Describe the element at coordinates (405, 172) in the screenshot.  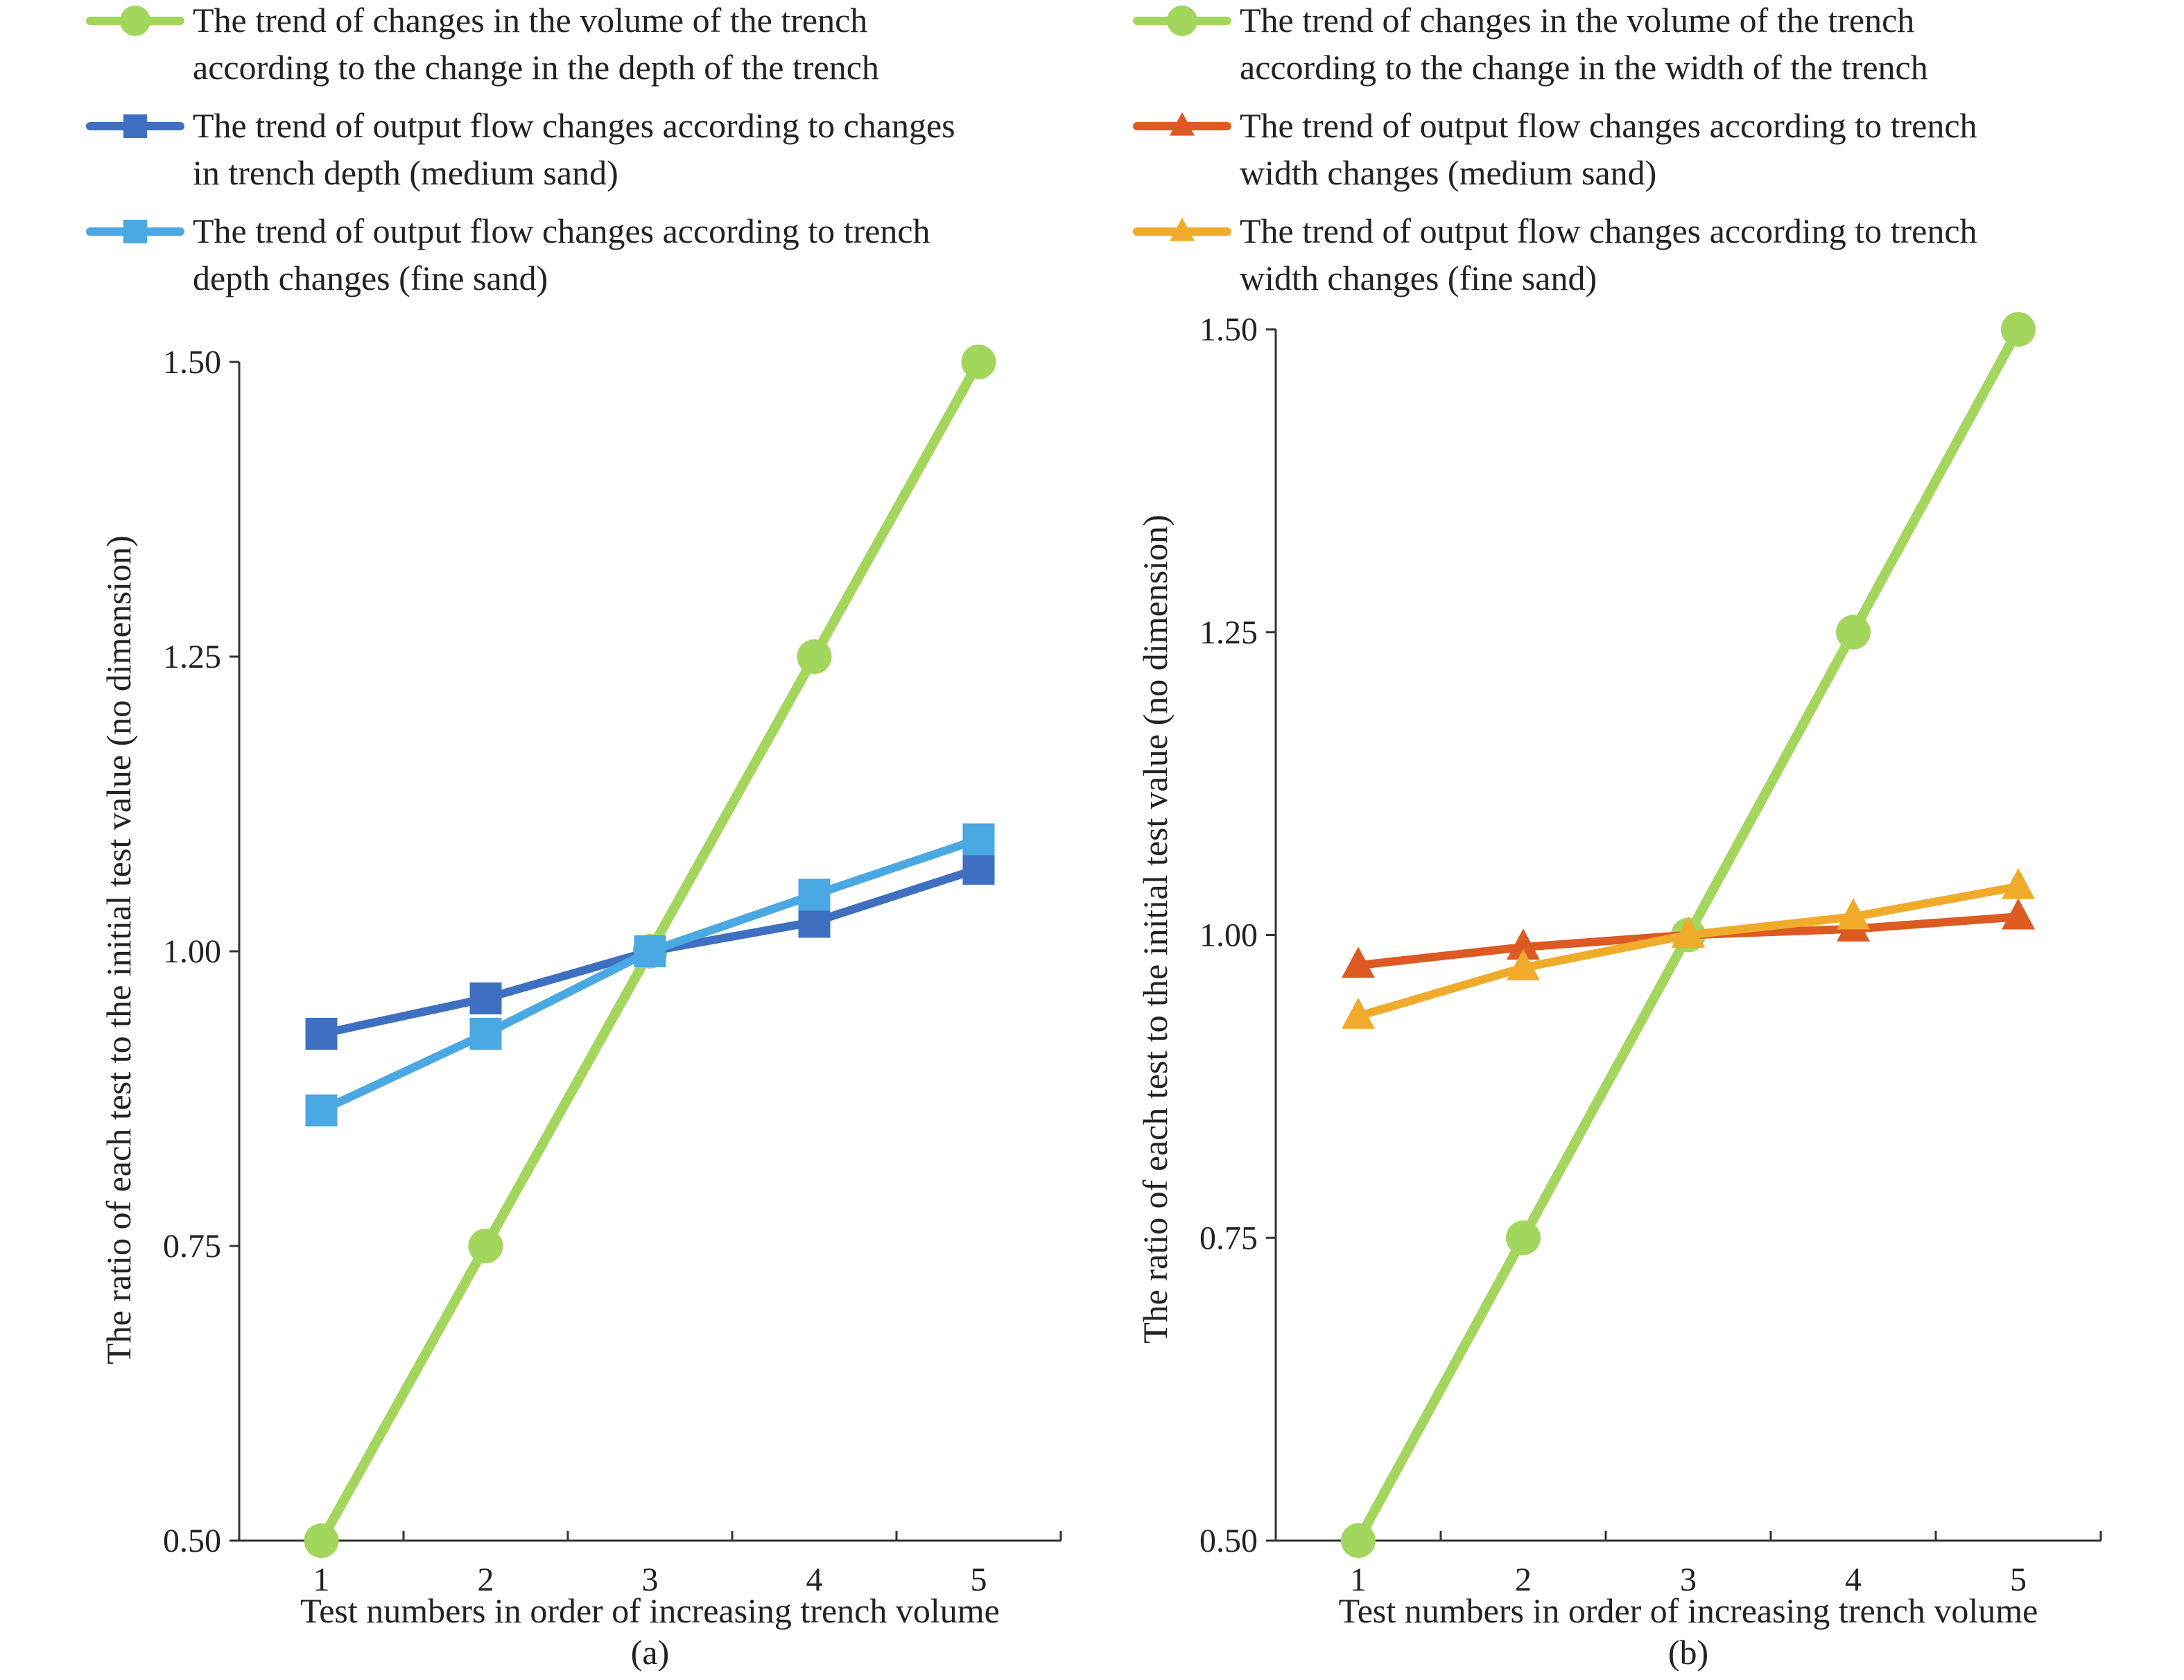
I see `legend-label-line2: in trench depth (medium sand)` at that location.